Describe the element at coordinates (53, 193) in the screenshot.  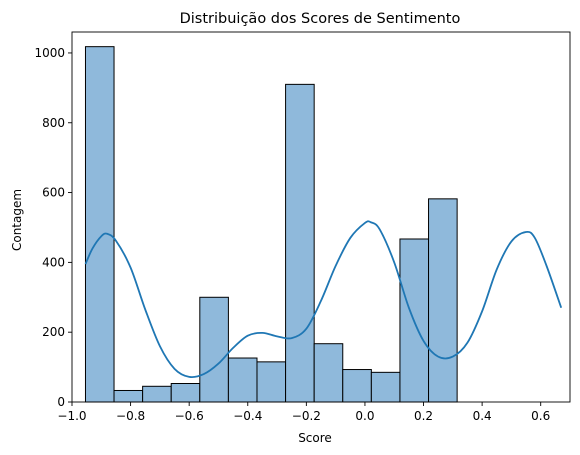
I see `y-tick-label: 600` at that location.